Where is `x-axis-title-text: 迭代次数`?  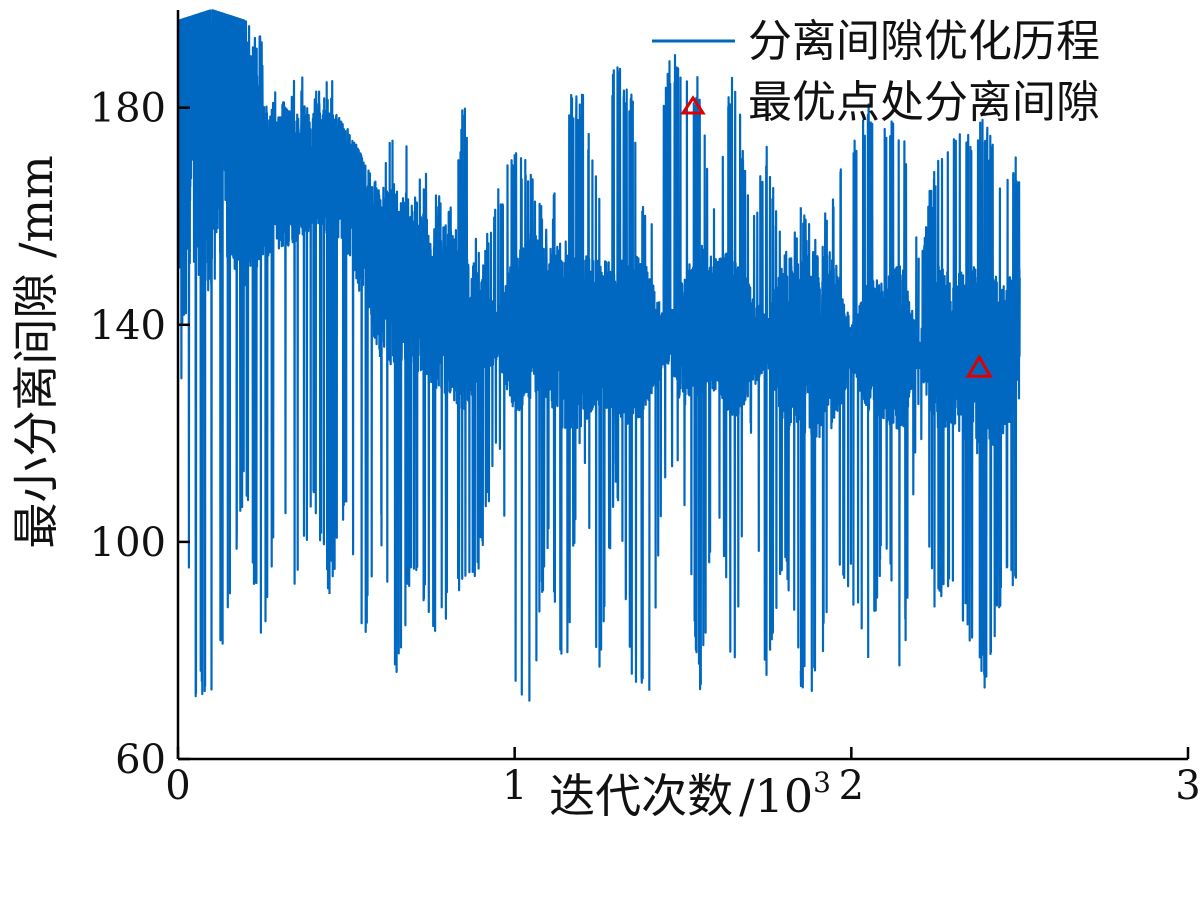 x-axis-title-text: 迭代次数 is located at coordinates (641, 796).